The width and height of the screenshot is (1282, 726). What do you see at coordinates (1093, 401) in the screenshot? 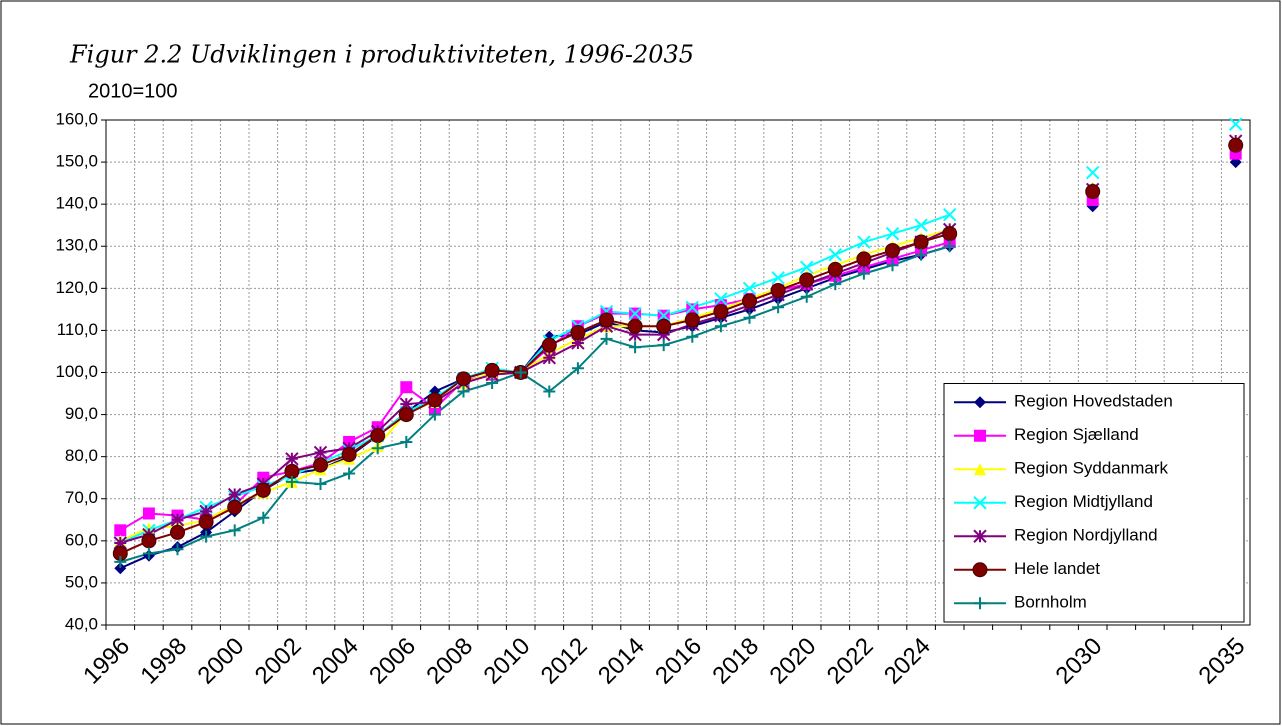
I see `legend-label: Region Hovedstaden` at bounding box center [1093, 401].